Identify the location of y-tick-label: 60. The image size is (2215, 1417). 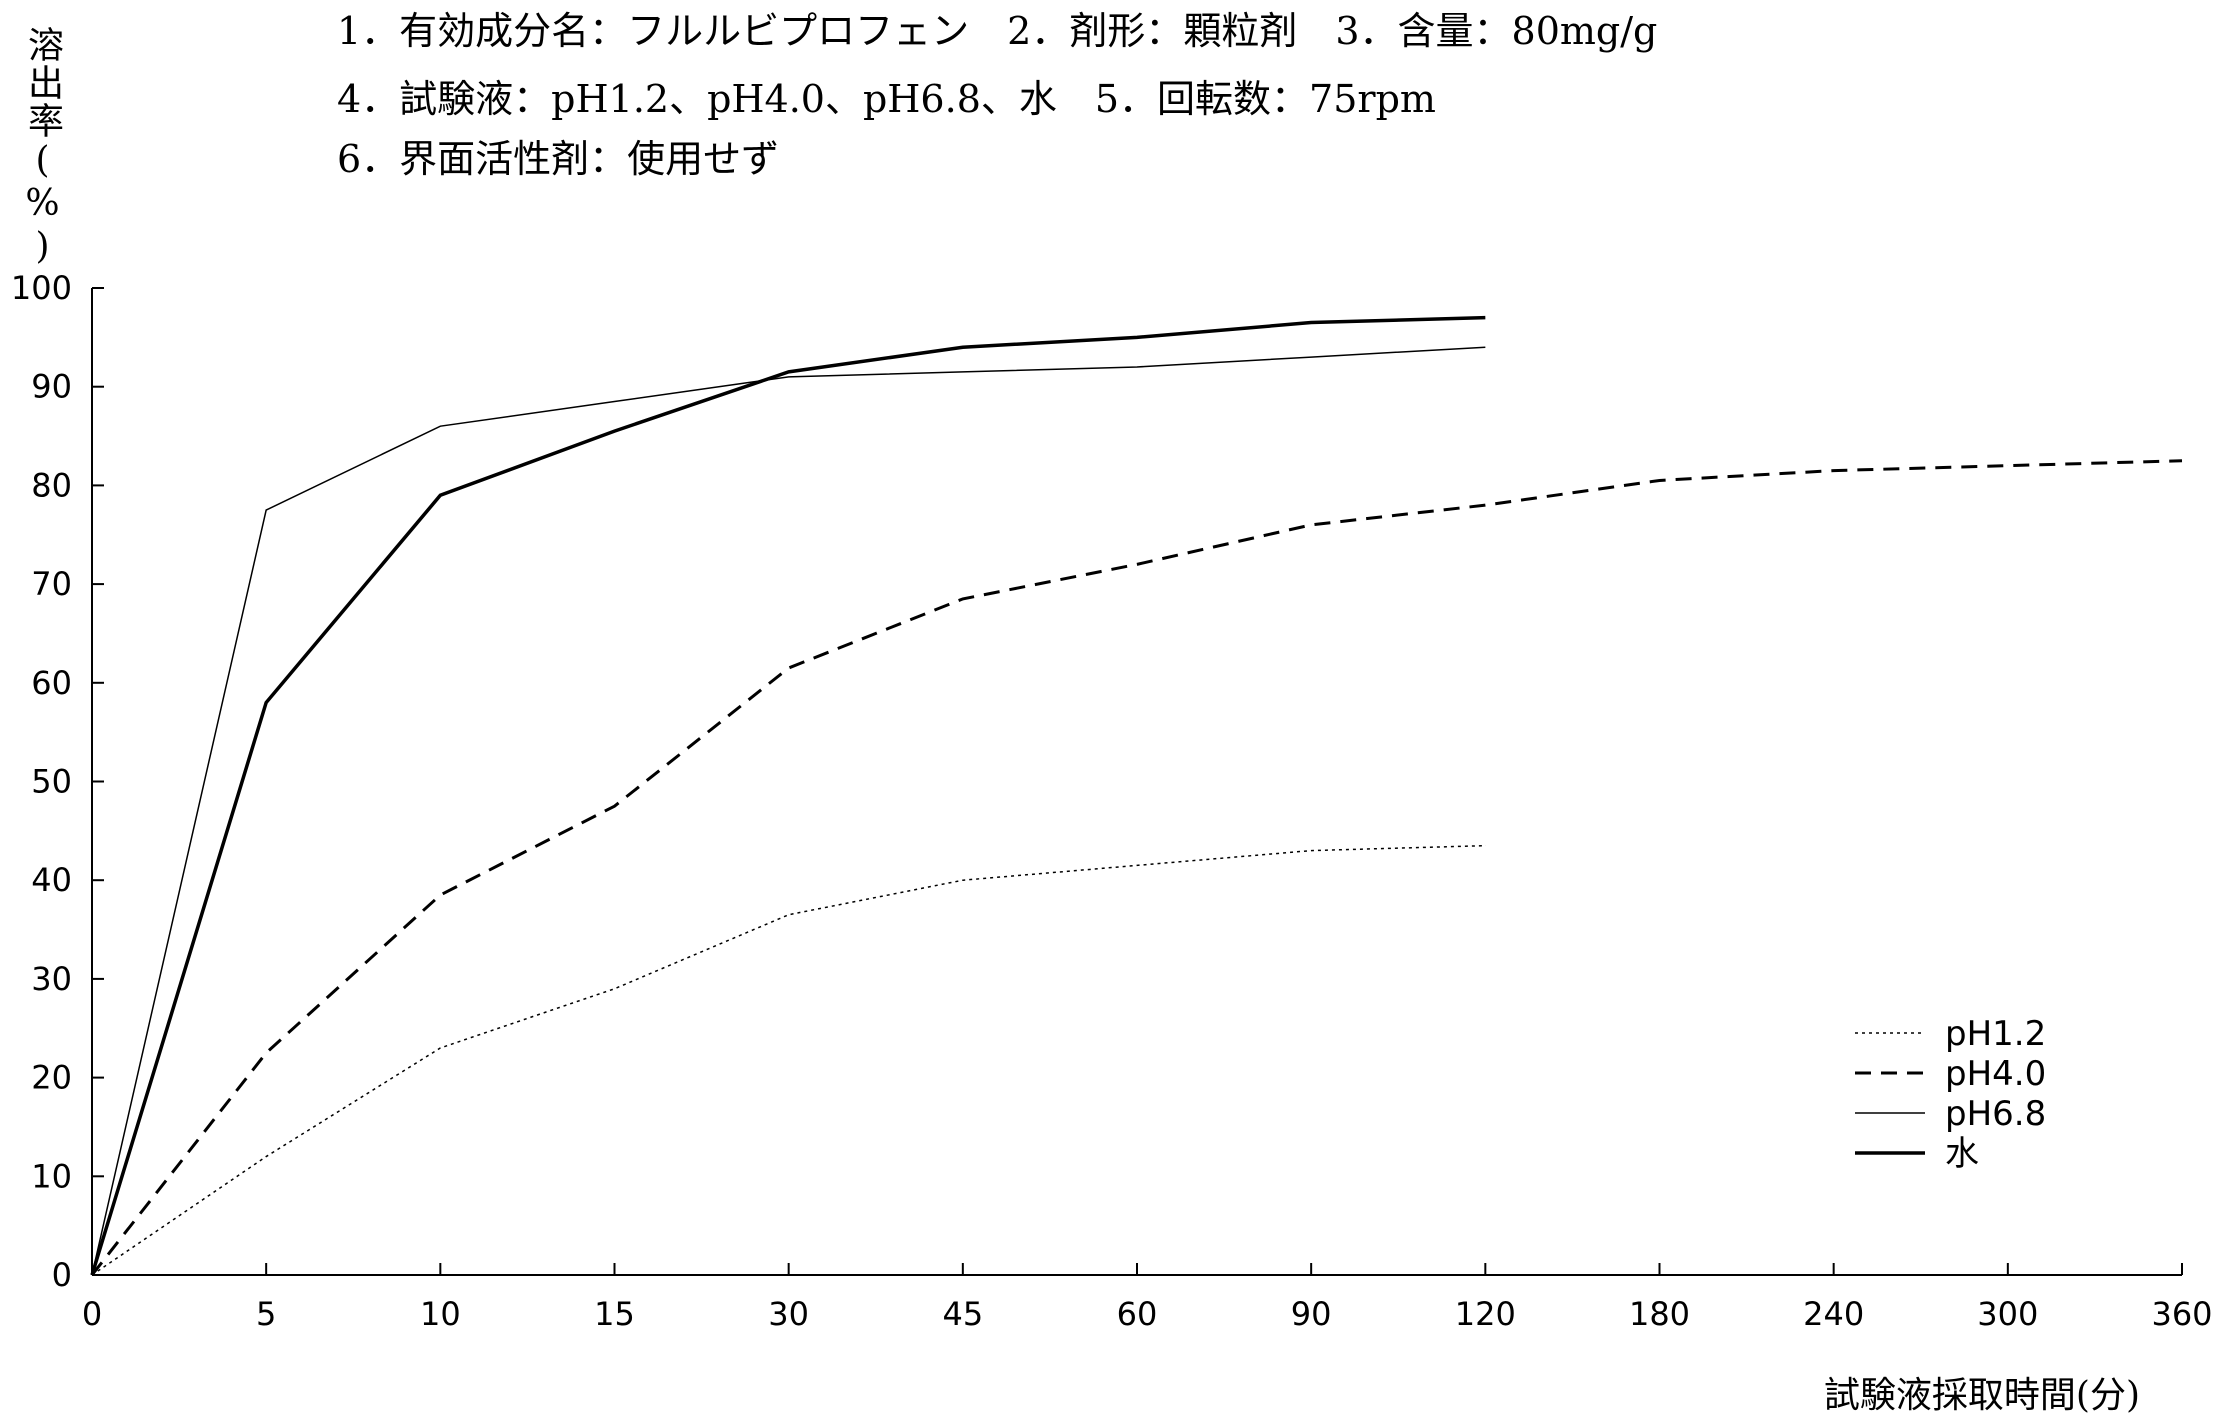
(51, 683).